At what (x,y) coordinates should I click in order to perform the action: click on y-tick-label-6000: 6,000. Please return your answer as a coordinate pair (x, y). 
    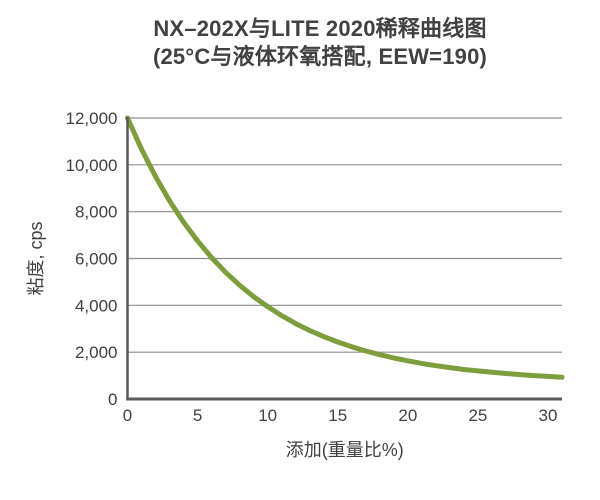
    Looking at the image, I should click on (96, 259).